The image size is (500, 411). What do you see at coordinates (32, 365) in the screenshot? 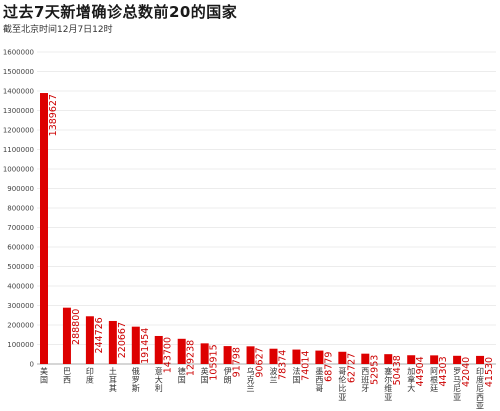
I see `y-tick-label: 0` at bounding box center [32, 365].